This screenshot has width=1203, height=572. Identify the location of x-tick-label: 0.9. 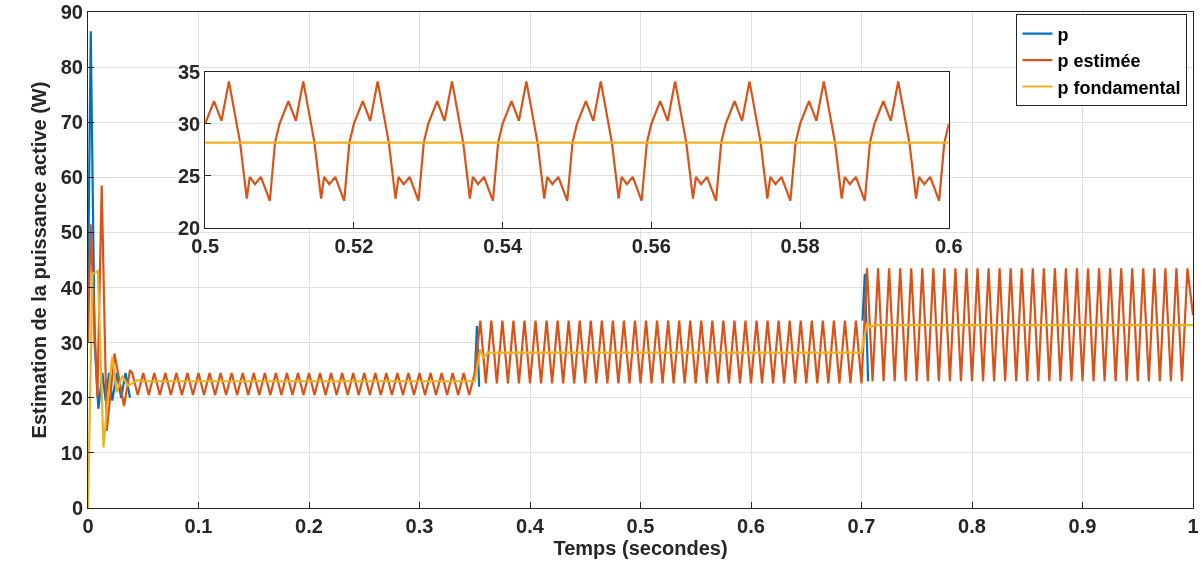
(1082, 526).